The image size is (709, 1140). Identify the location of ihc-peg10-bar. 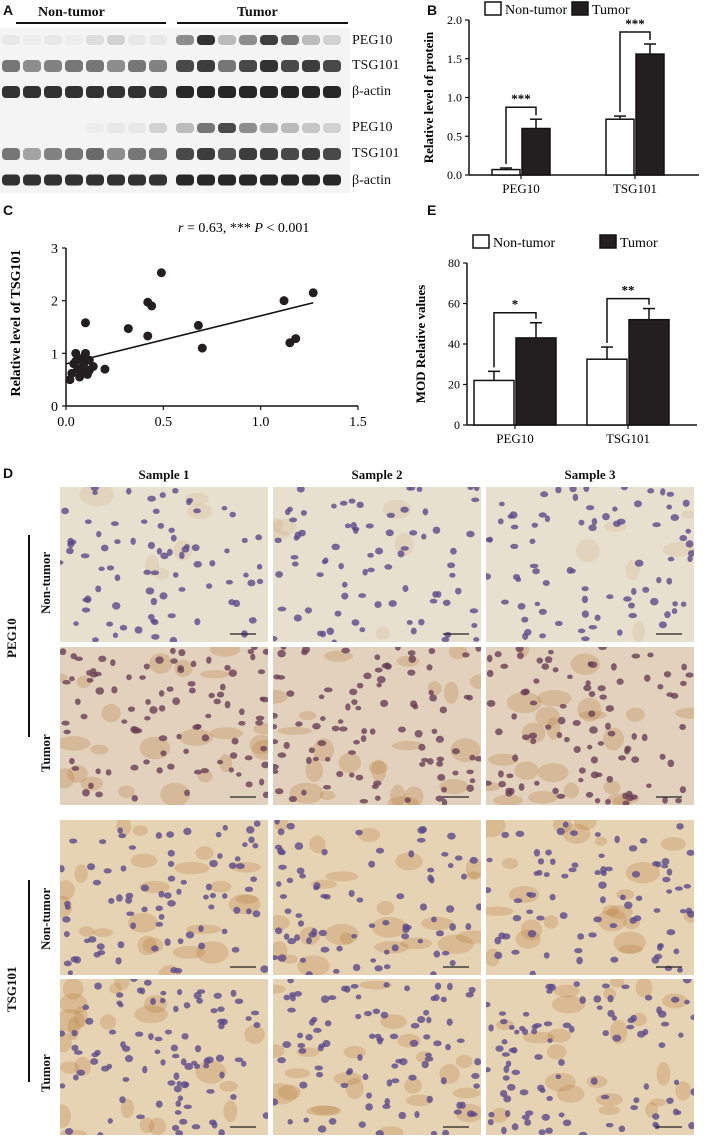
(29, 636).